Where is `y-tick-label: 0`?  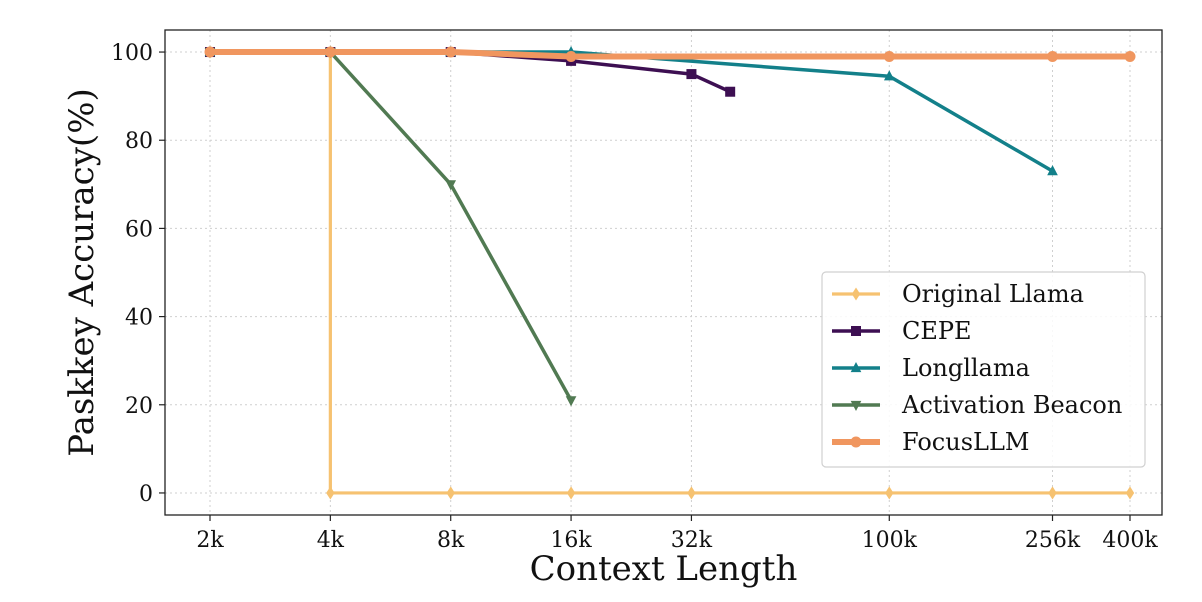 y-tick-label: 0 is located at coordinates (146, 494).